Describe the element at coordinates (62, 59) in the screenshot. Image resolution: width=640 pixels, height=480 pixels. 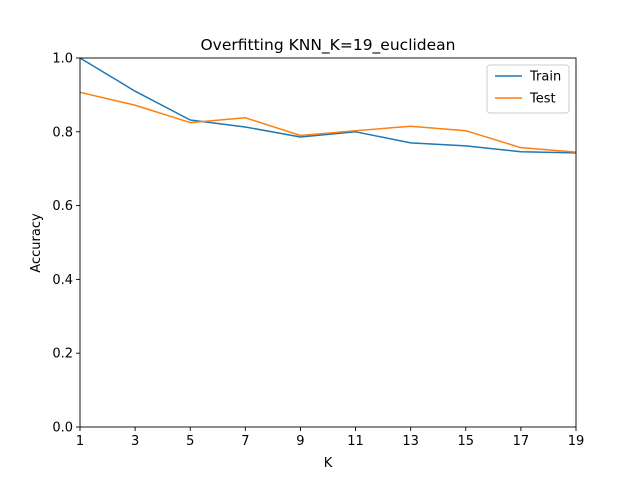
I see `y-tick-label: 1.0` at that location.